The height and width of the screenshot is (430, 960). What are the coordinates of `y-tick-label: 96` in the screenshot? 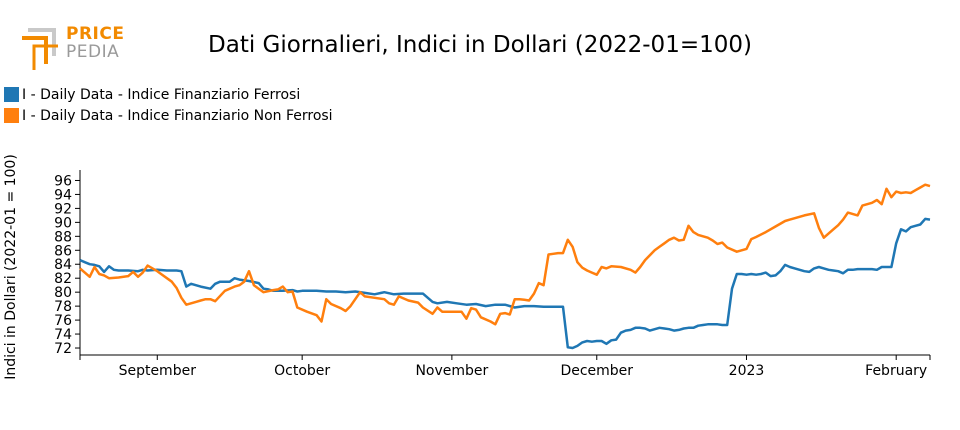 It's located at (63, 181).